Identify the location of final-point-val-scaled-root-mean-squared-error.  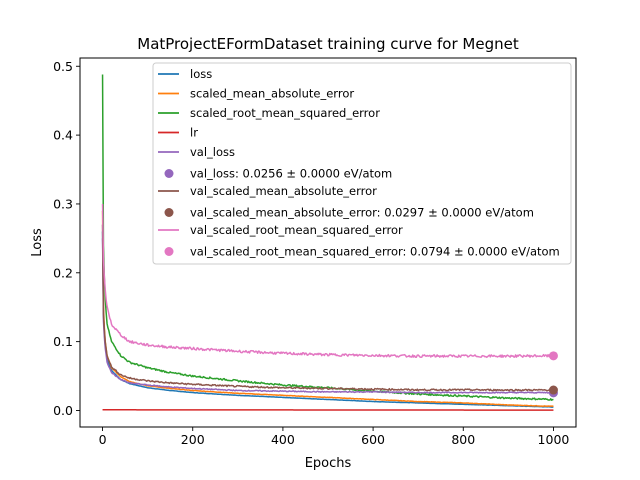
(553, 356).